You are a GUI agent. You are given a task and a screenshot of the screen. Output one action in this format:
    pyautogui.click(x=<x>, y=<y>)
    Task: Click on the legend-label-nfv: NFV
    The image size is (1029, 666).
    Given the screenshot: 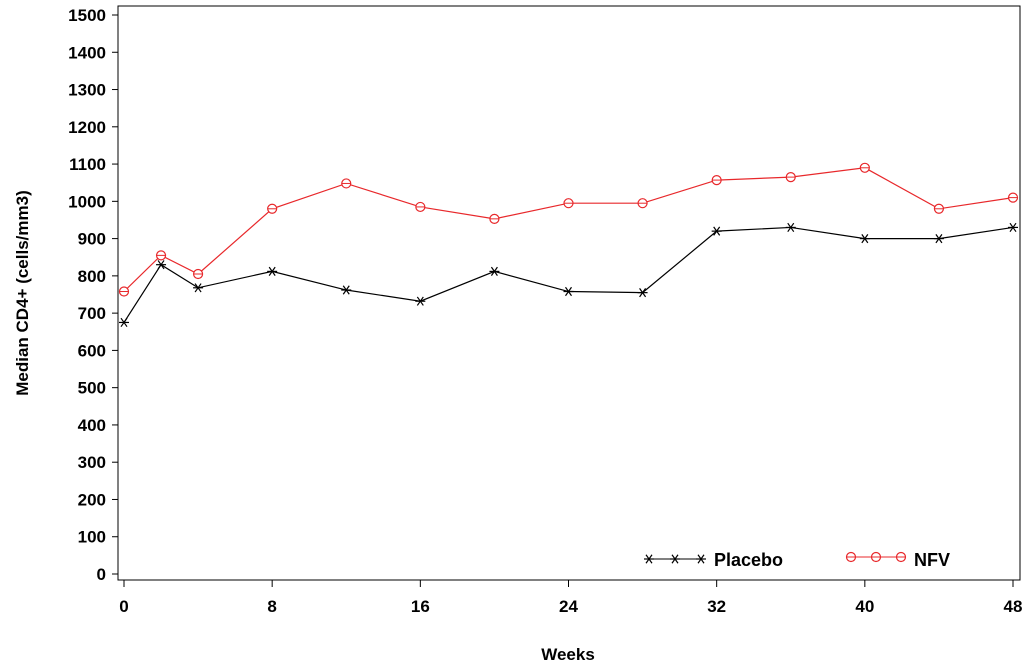 What is the action you would take?
    pyautogui.click(x=932, y=560)
    